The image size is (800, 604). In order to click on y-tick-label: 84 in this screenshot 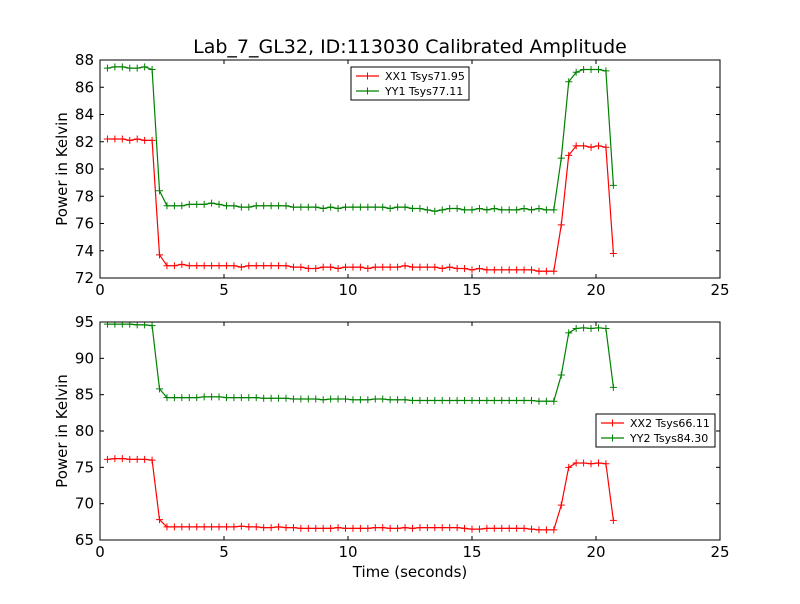, I will do `click(84, 115)`.